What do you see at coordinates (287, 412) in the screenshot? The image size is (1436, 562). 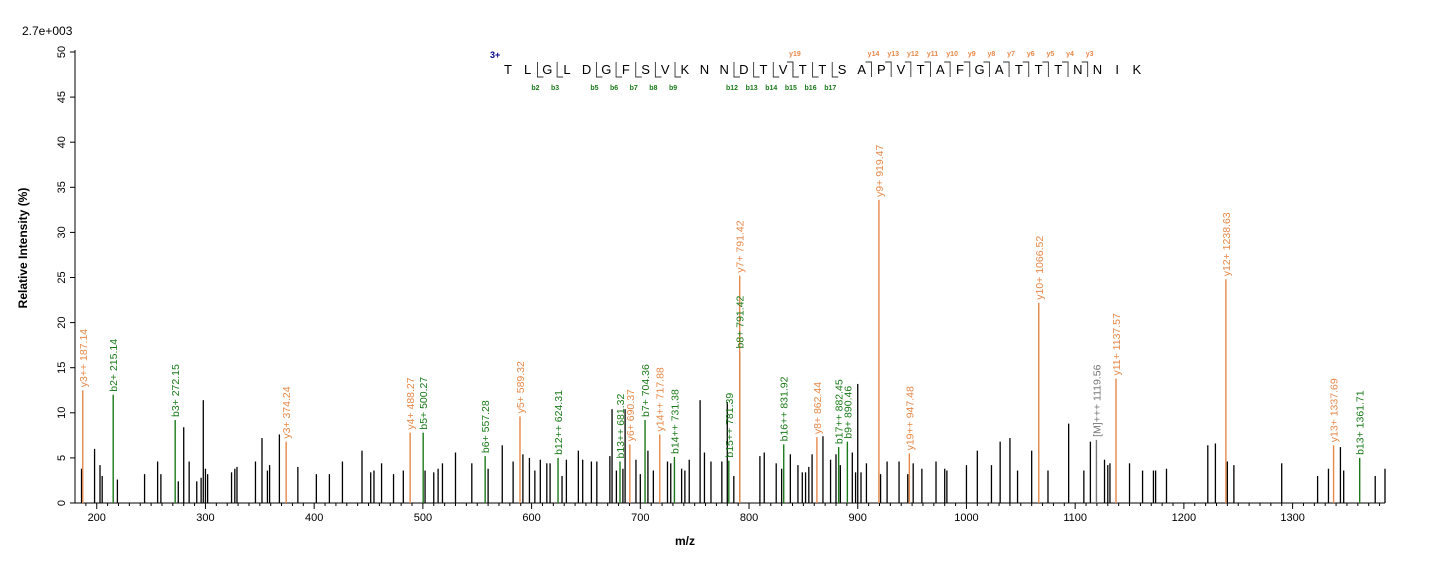 I see `peak-label: y3+ 374.24` at bounding box center [287, 412].